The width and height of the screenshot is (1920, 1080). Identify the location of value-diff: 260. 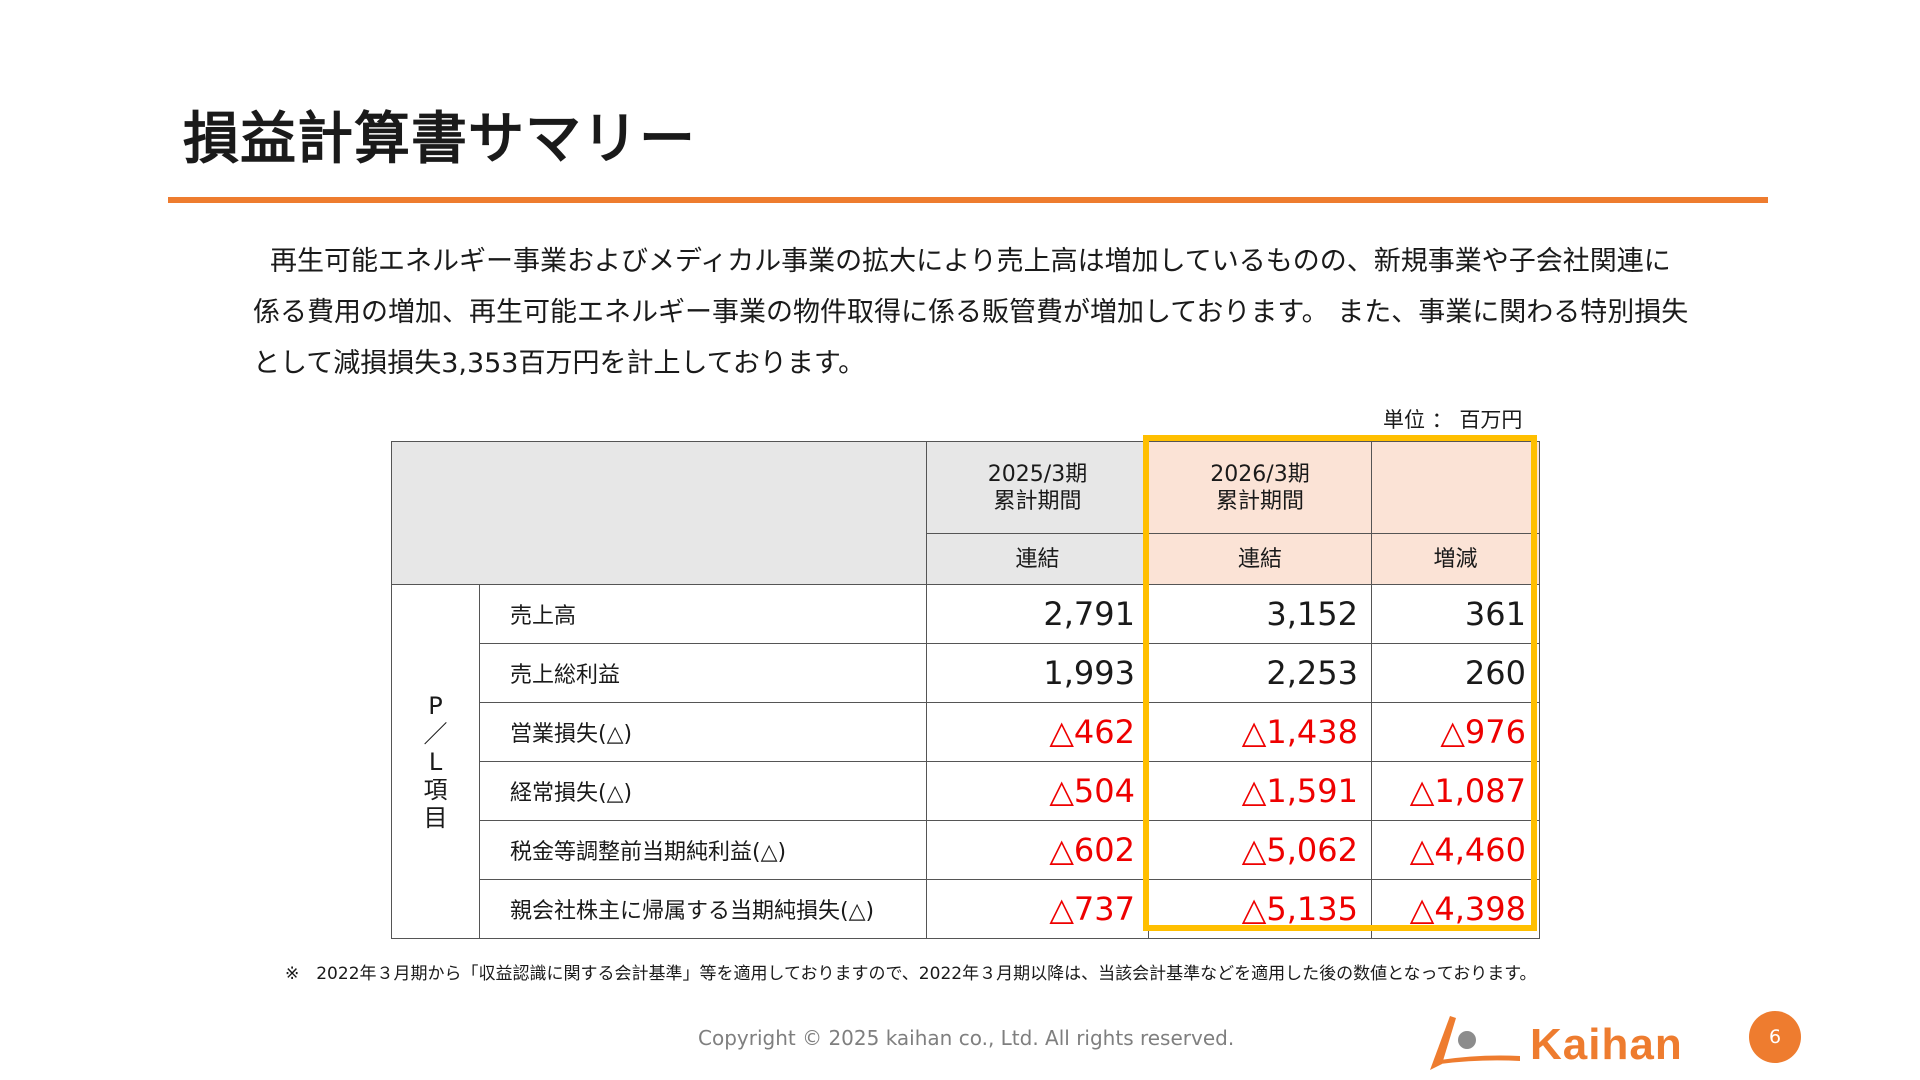
(1455, 673).